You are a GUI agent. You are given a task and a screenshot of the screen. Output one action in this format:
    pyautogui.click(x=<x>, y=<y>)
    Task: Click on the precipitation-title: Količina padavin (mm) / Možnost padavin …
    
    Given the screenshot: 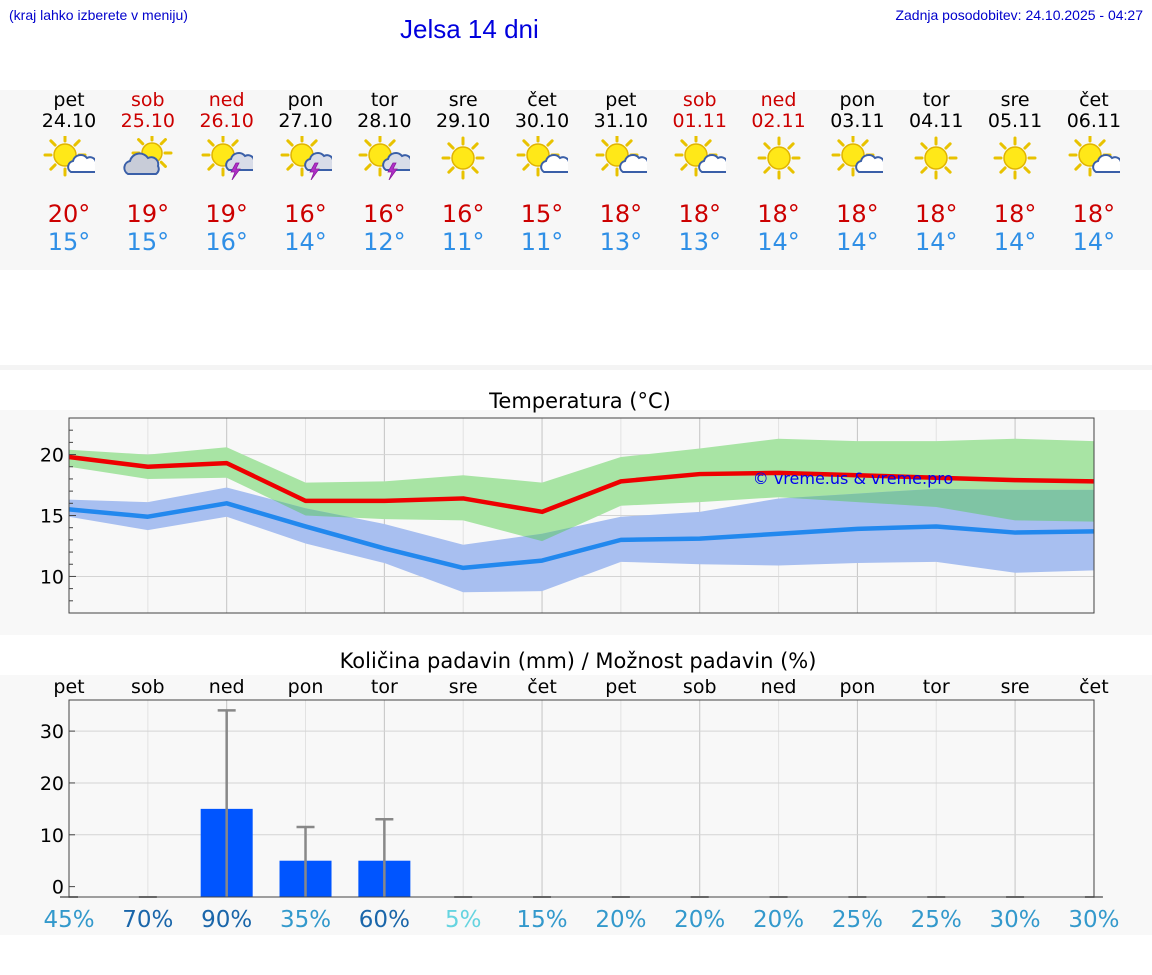 What is the action you would take?
    pyautogui.click(x=578, y=661)
    